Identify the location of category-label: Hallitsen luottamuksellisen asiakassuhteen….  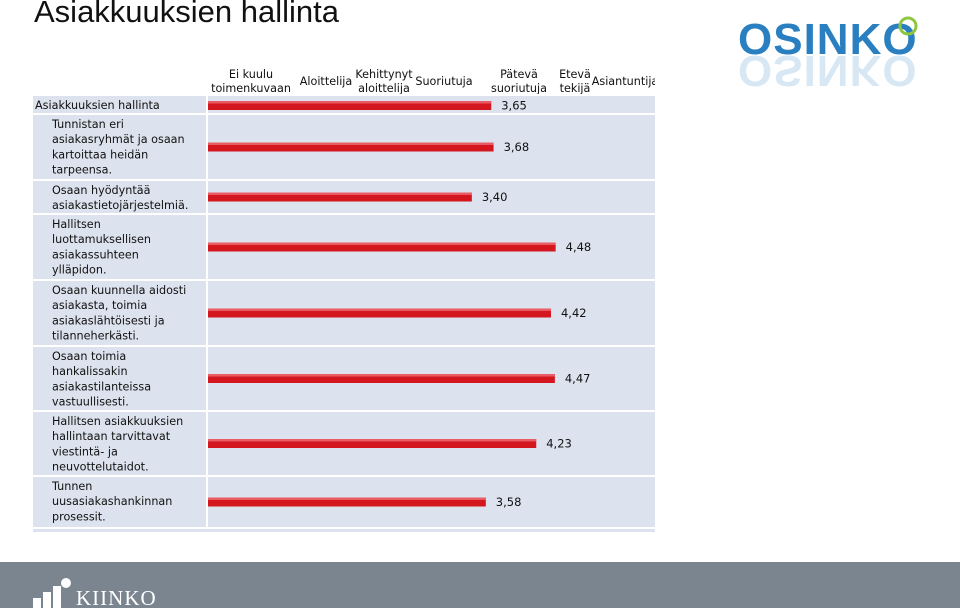
(101, 247).